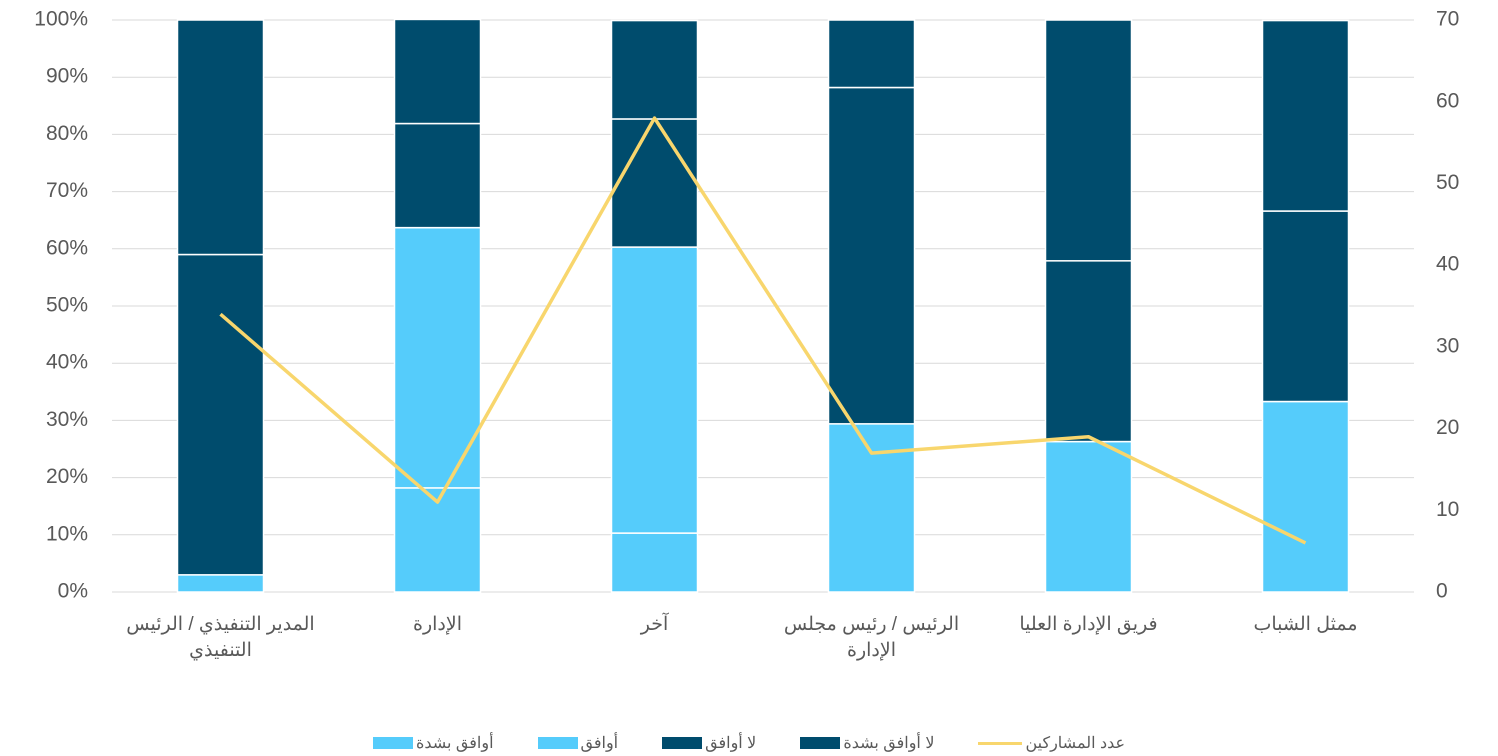  I want to click on legend-item: لا أوافق, so click(709, 743).